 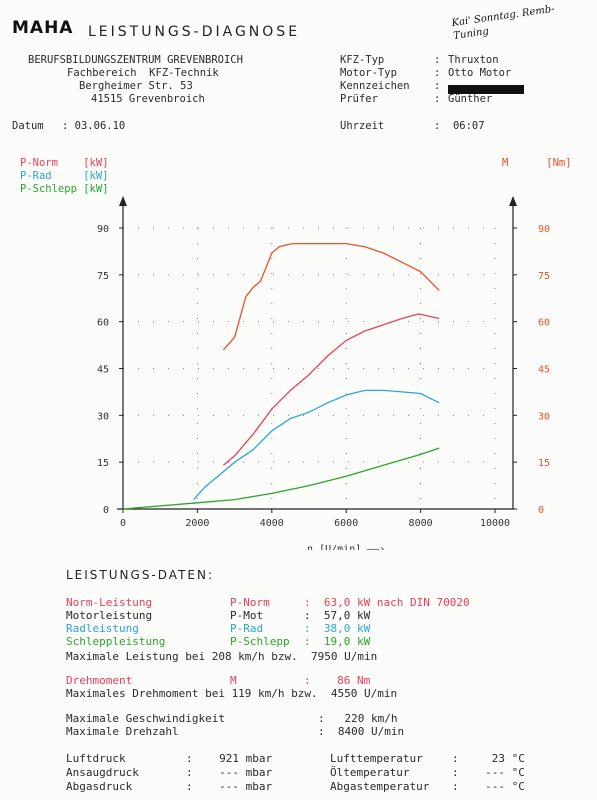 I want to click on y-tick-label-right: 45, so click(x=544, y=370).